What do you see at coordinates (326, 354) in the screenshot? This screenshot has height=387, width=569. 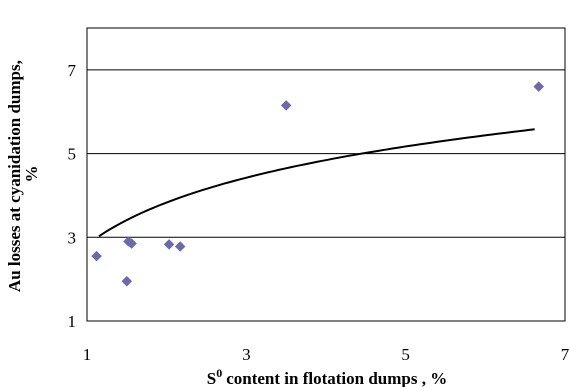 I see `x-tick-labels: 1 3 5 7` at bounding box center [326, 354].